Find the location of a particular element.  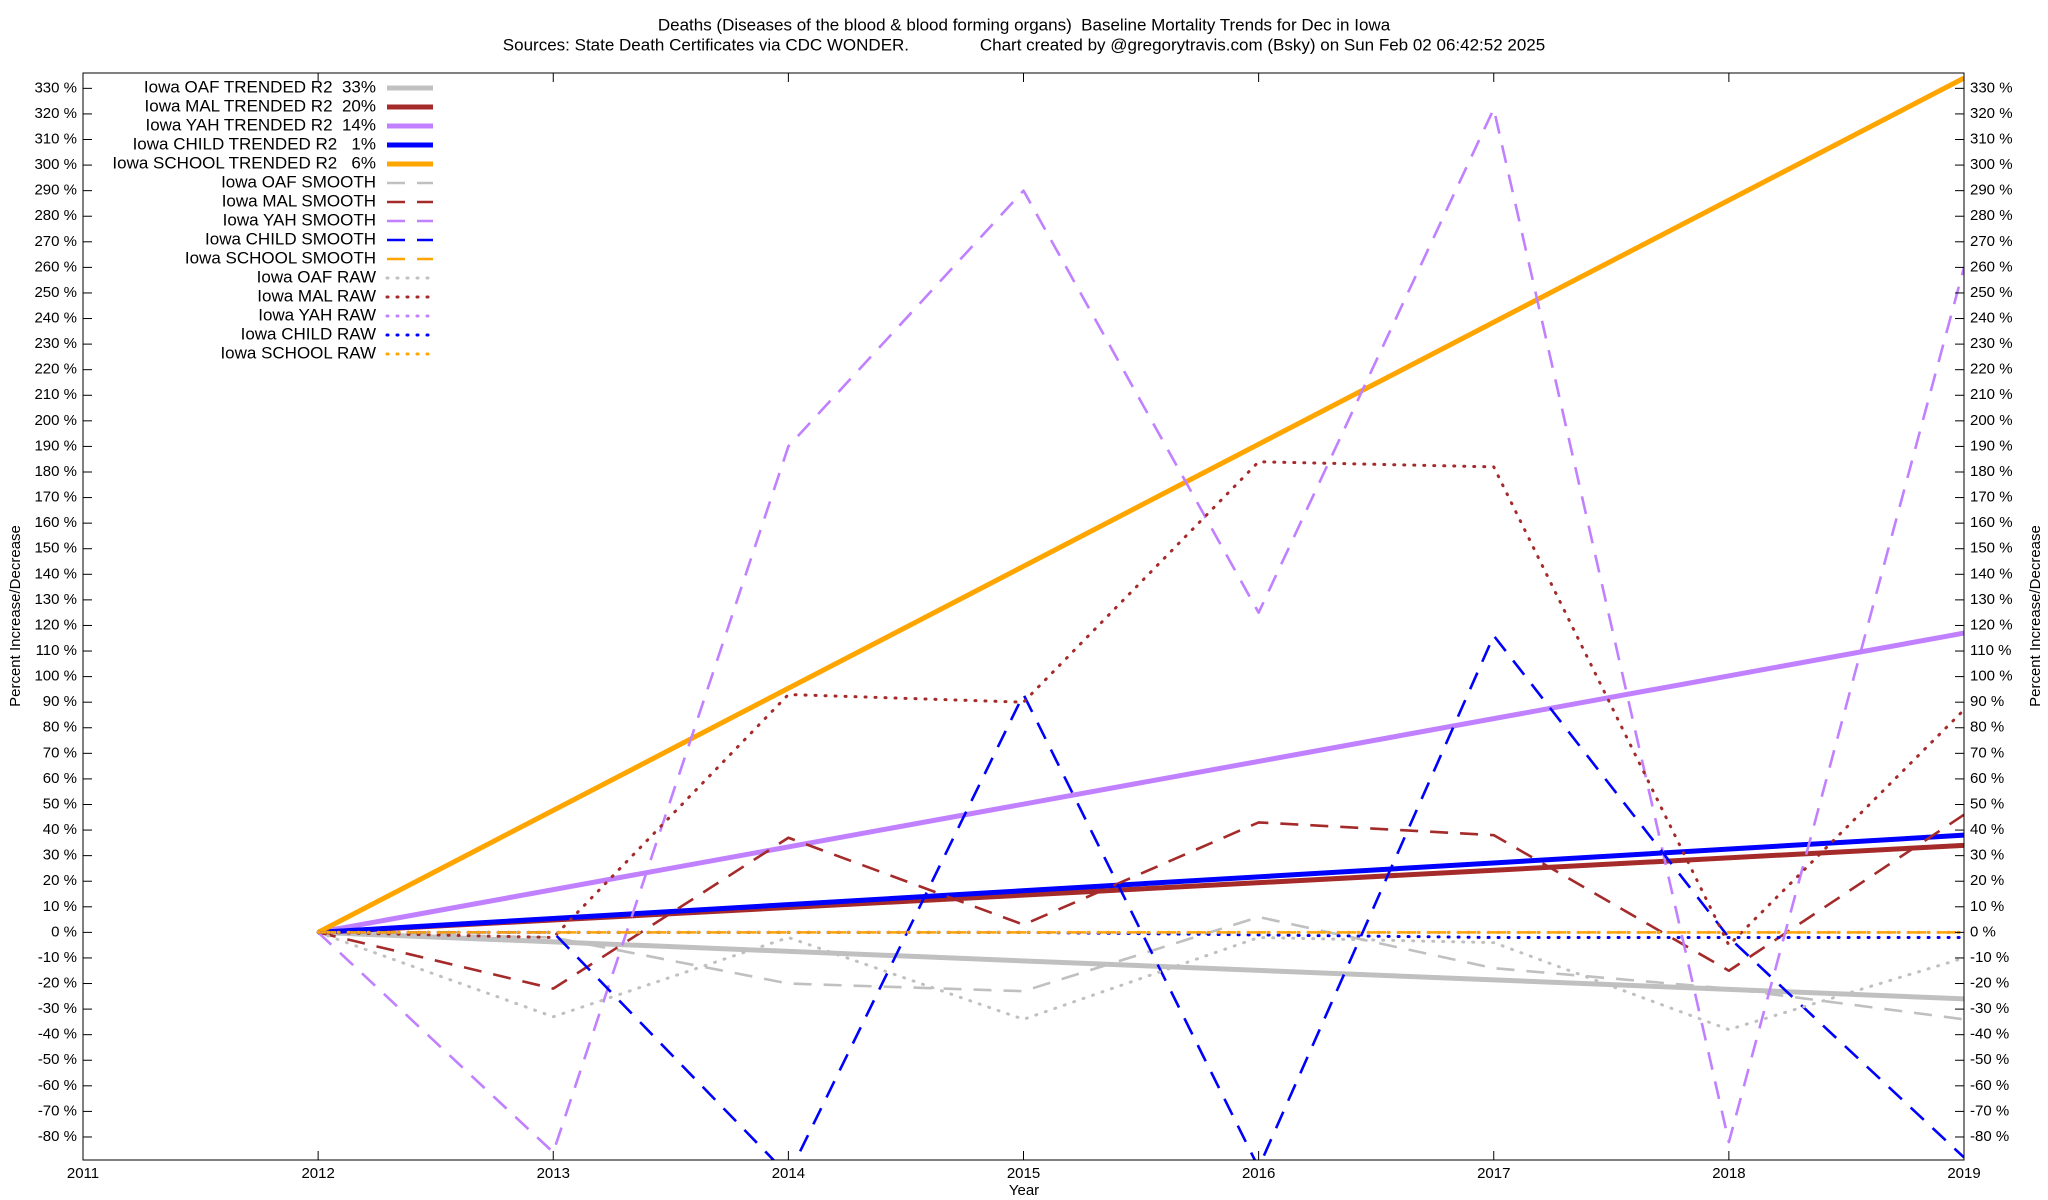

y-tick-label: 120 % is located at coordinates (55, 624).